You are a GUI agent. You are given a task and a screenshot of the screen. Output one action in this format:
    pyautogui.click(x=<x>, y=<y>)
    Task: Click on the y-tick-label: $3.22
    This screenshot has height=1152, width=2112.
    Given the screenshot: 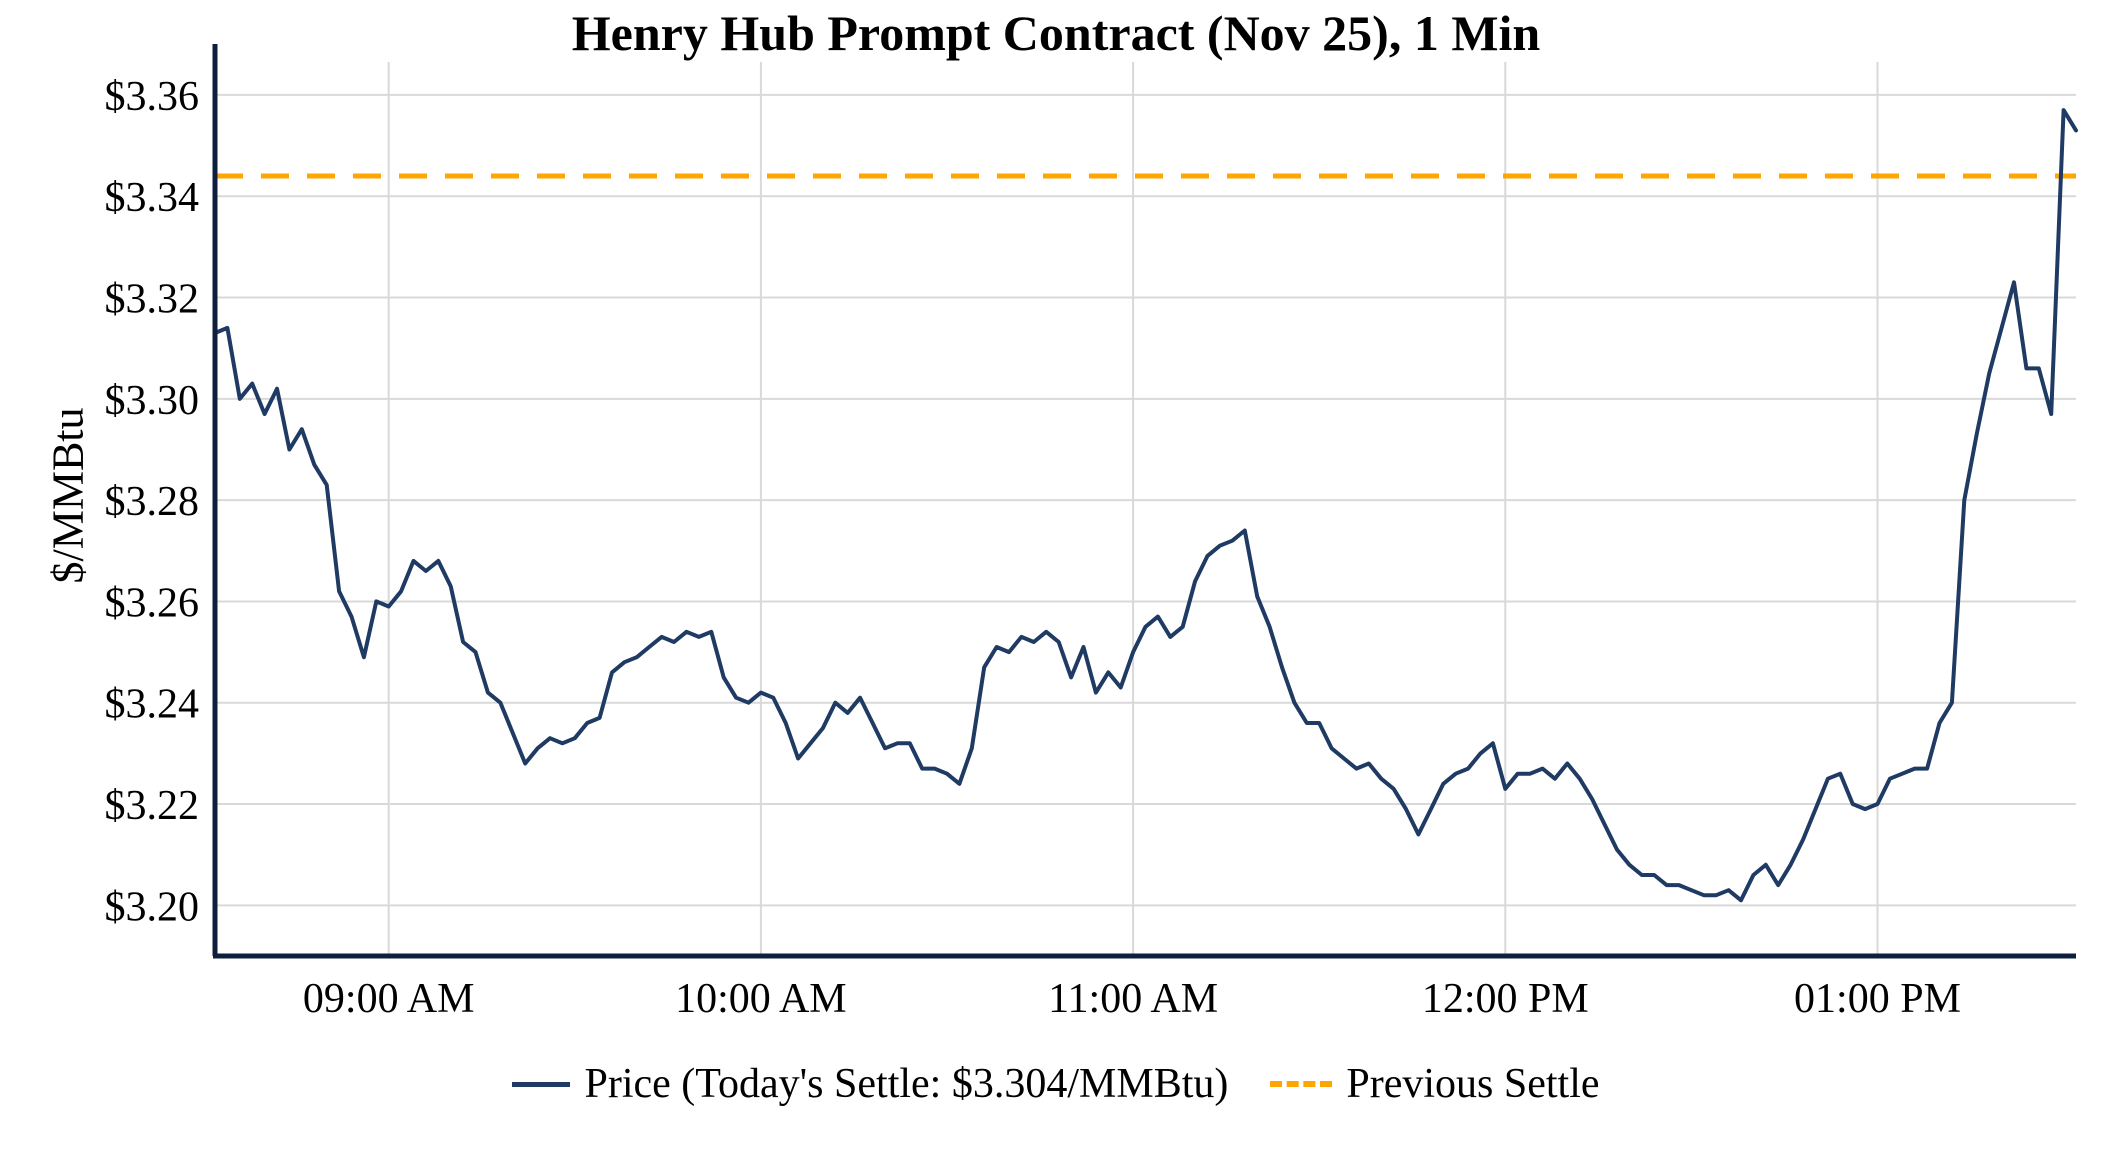 What is the action you would take?
    pyautogui.click(x=152, y=806)
    